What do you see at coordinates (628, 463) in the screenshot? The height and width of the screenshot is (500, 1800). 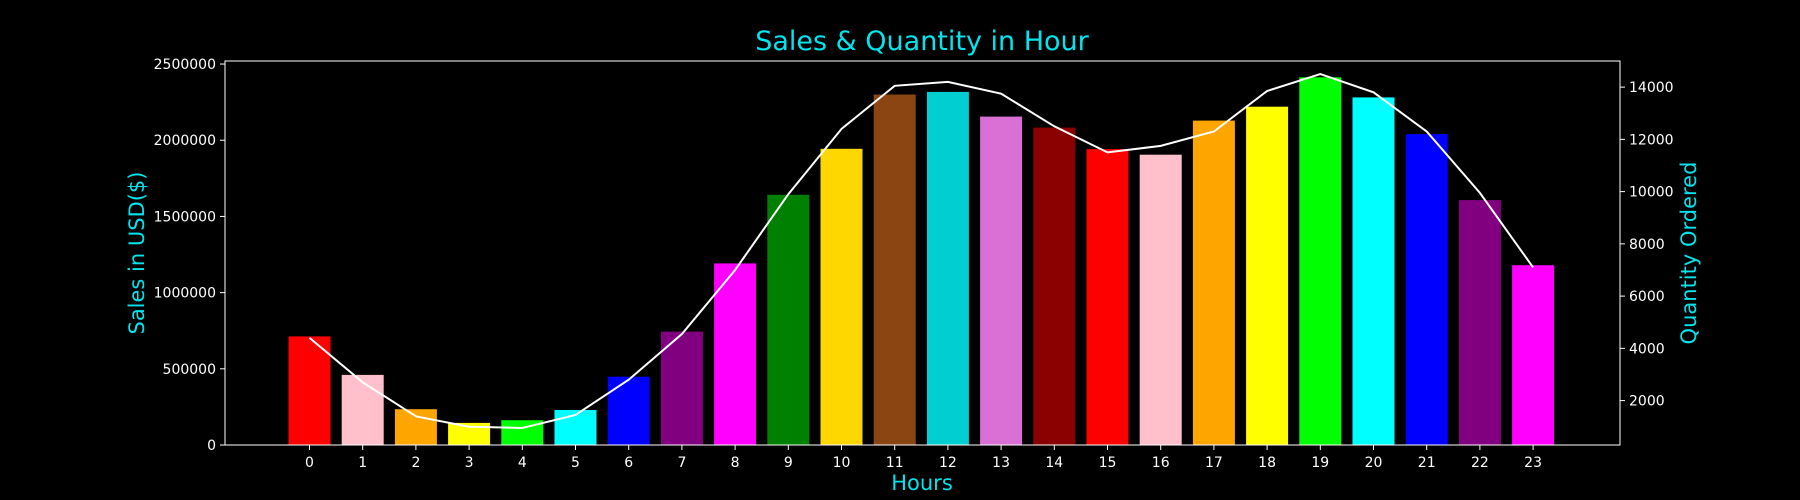 I see `x-tick-label: 6` at bounding box center [628, 463].